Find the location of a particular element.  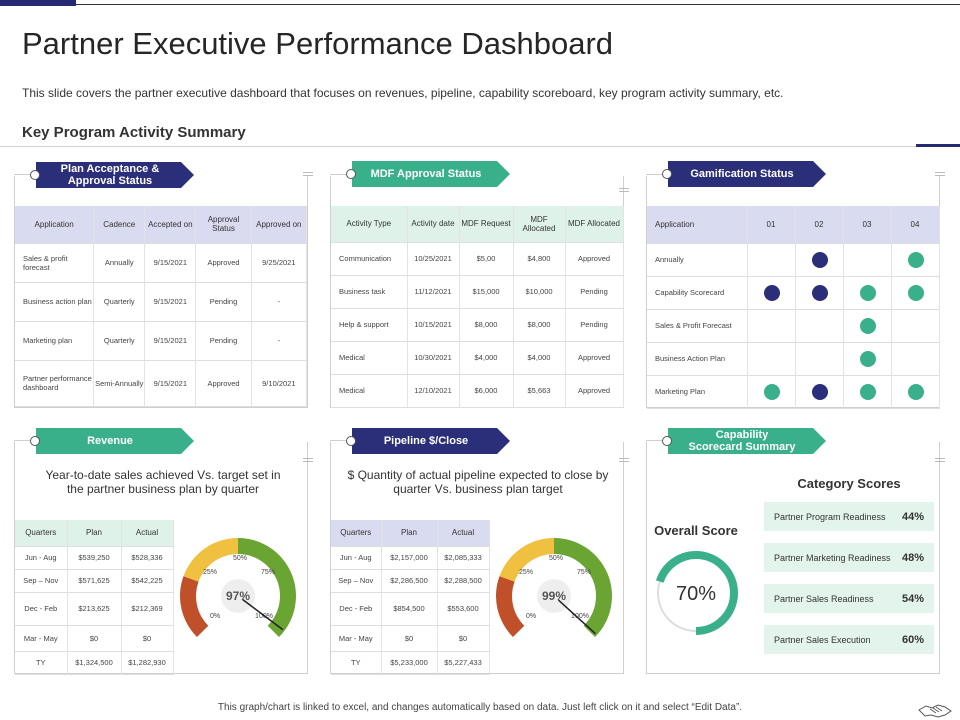

column-header: 01 is located at coordinates (771, 225).